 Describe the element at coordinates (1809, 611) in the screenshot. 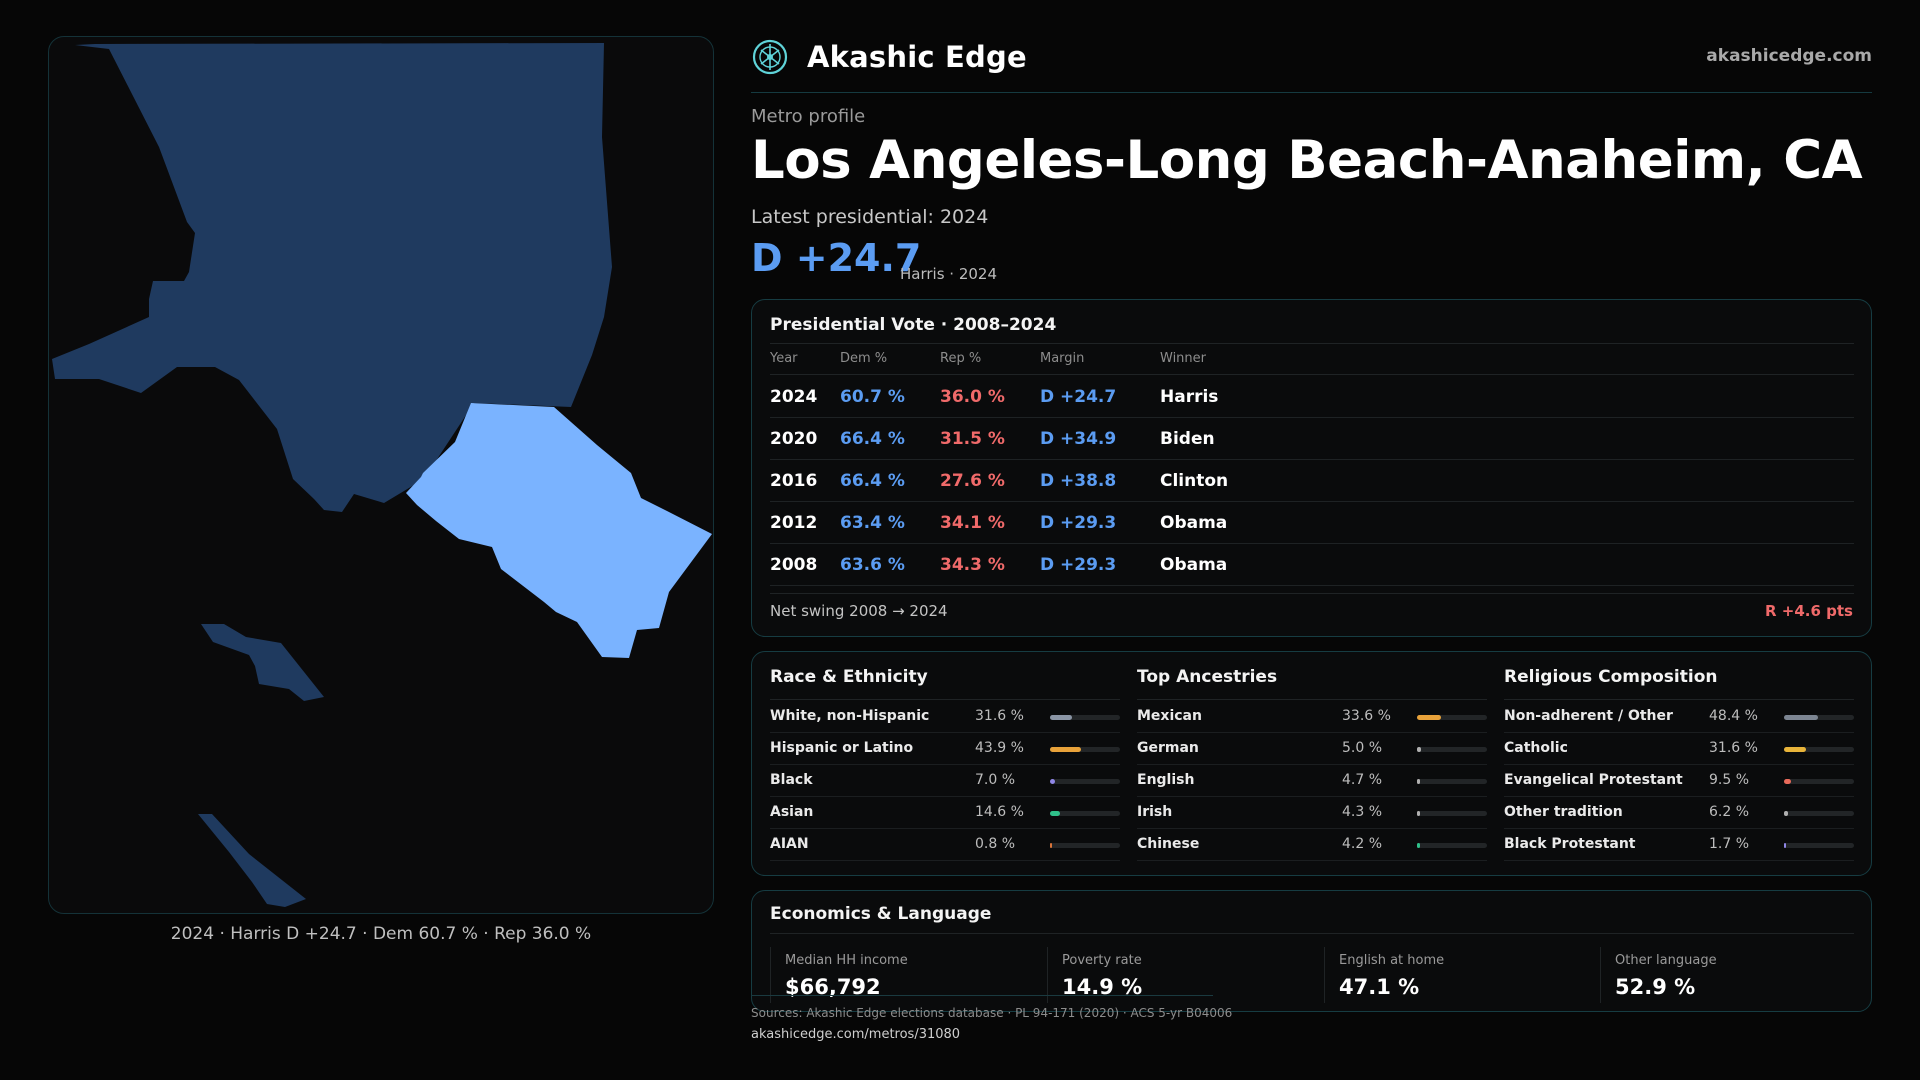

I see `net-swing-value: R +4.6 pts` at that location.